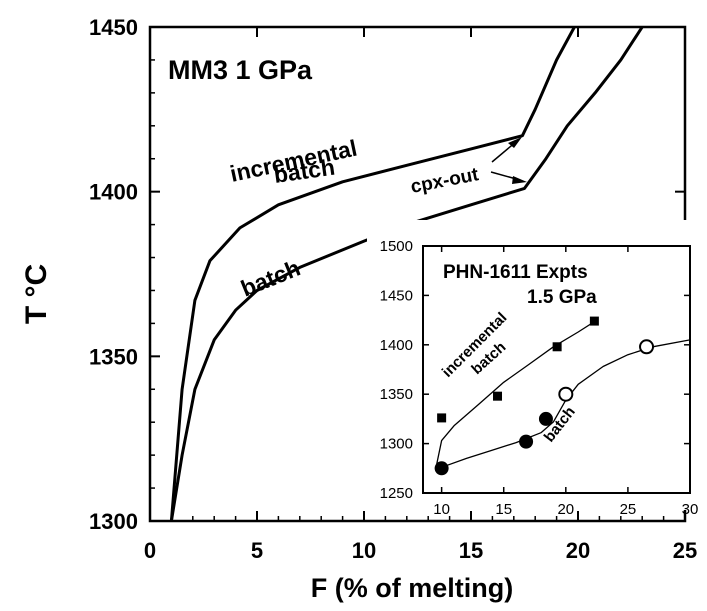 This screenshot has width=707, height=611. What do you see at coordinates (150, 550) in the screenshot?
I see `main-x-tick-label: 0` at bounding box center [150, 550].